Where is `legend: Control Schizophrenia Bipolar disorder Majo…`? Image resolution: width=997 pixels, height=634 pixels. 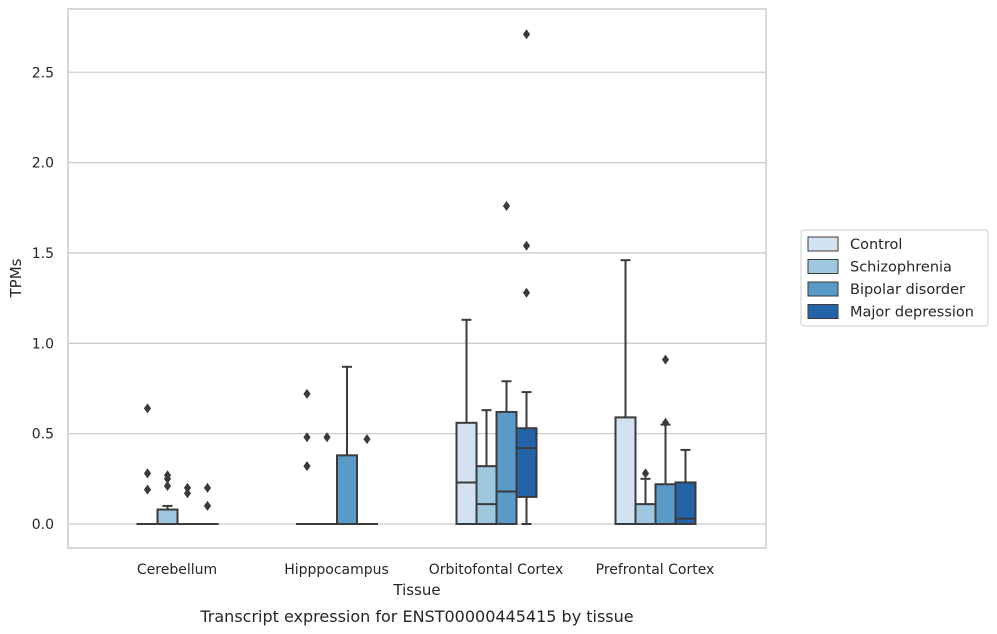 legend: Control Schizophrenia Bipolar disorder Majo… is located at coordinates (894, 278).